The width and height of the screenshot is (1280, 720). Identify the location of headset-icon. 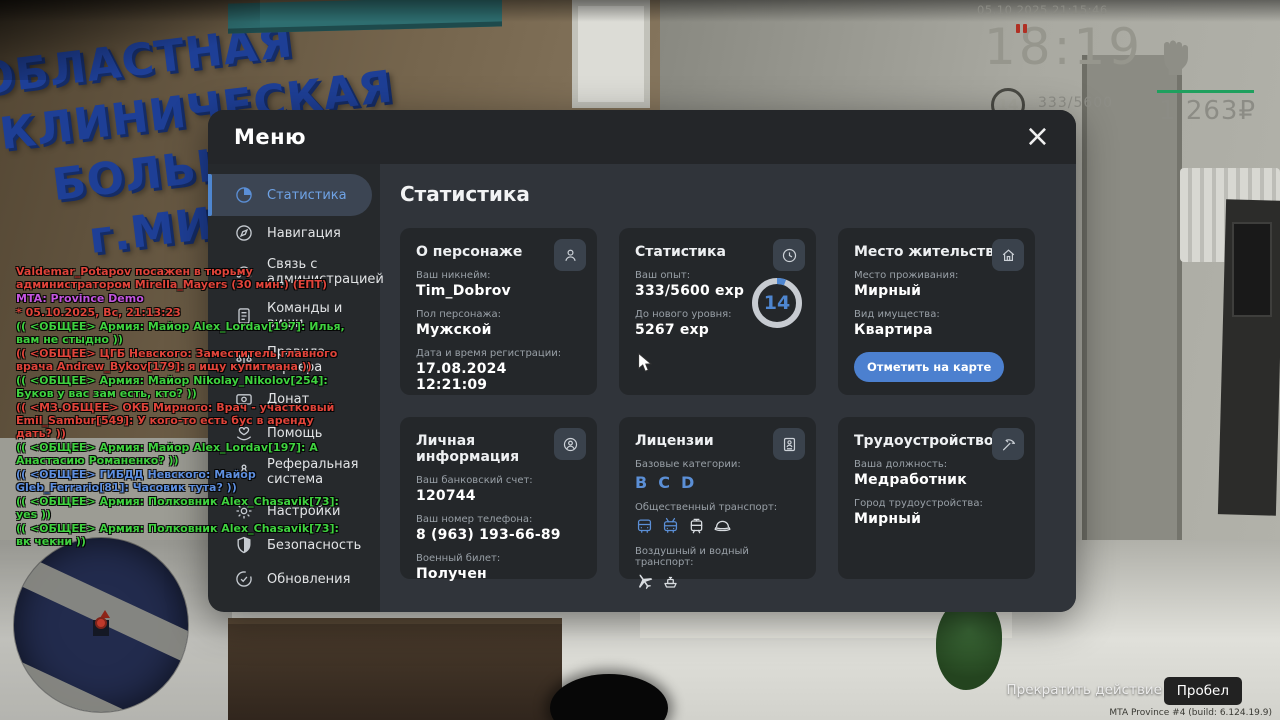
(244, 272).